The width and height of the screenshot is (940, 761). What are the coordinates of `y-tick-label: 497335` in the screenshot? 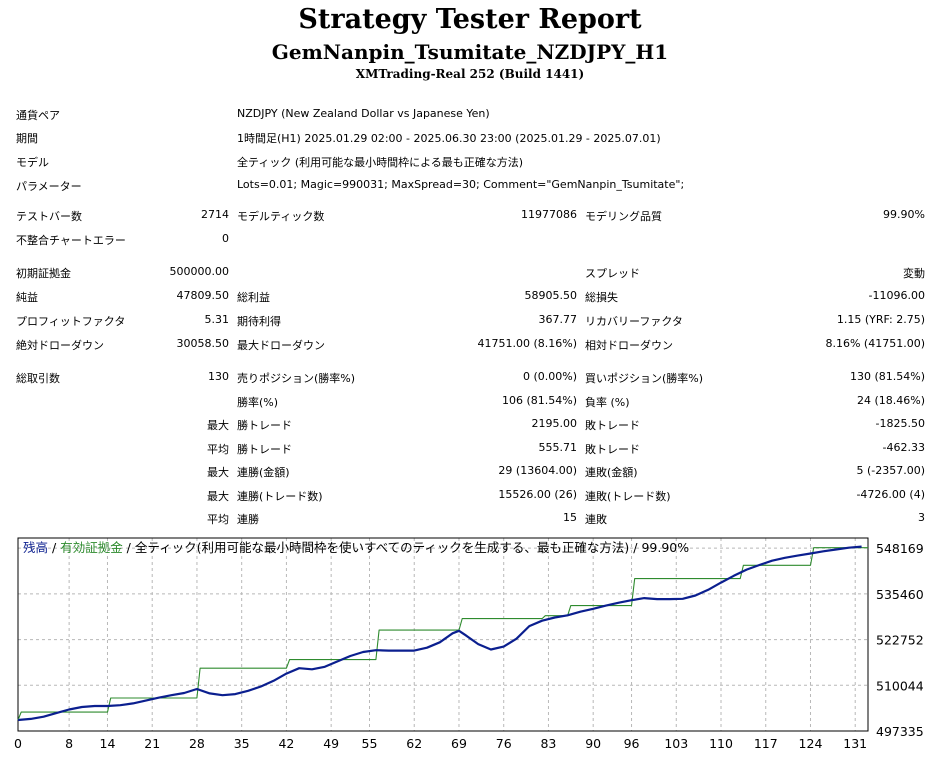 It's located at (900, 731).